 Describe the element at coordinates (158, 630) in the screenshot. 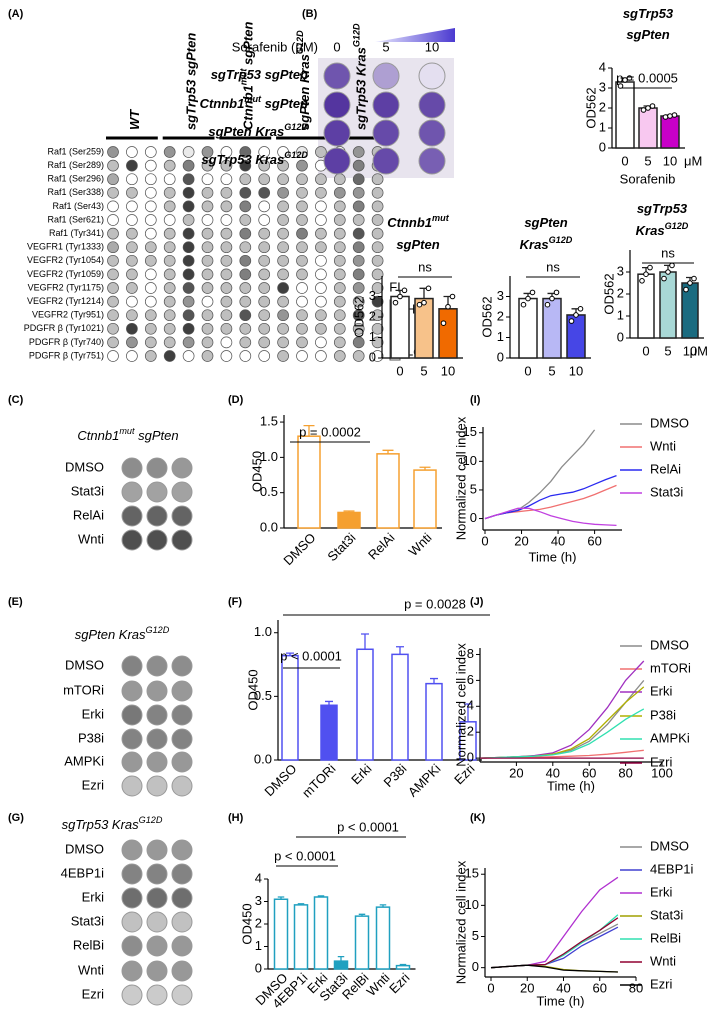

I see `text-part: G12D` at that location.